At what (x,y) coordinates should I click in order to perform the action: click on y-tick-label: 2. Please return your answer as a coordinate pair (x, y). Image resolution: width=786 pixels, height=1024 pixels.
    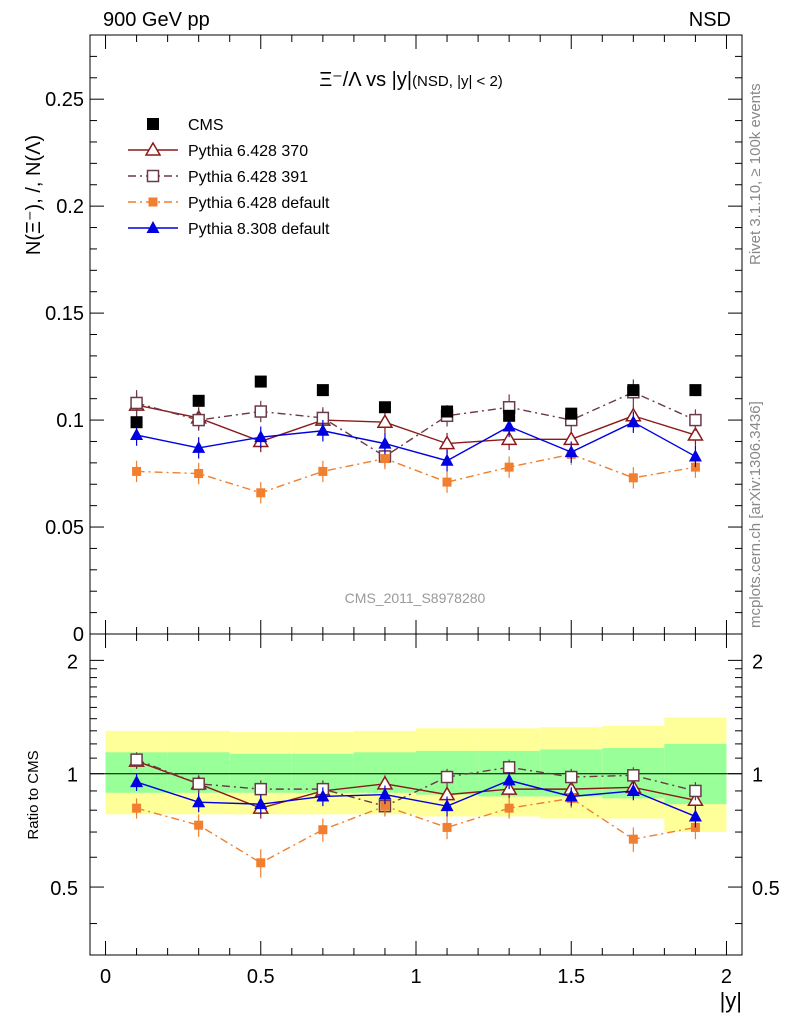
    Looking at the image, I should click on (72, 662).